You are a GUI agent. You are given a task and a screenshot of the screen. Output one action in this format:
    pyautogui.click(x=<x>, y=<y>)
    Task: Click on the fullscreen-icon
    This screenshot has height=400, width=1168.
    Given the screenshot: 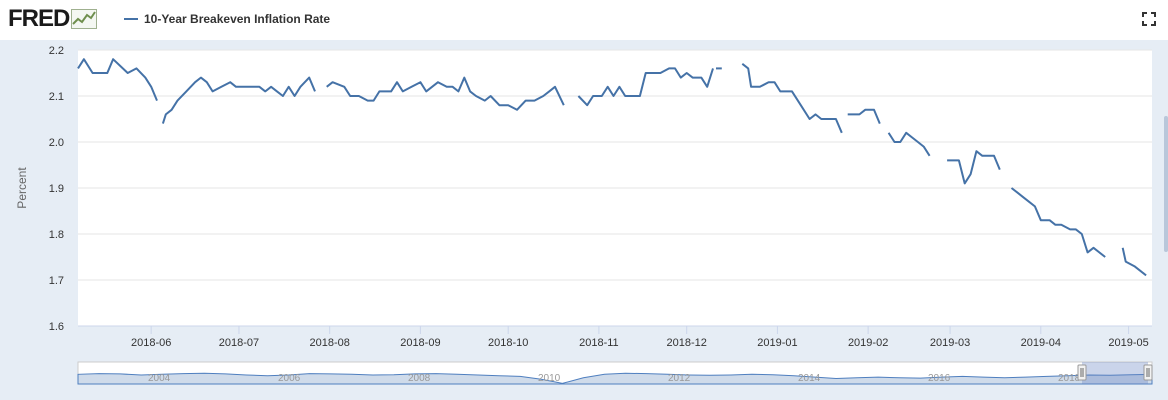 What is the action you would take?
    pyautogui.click(x=1149, y=19)
    